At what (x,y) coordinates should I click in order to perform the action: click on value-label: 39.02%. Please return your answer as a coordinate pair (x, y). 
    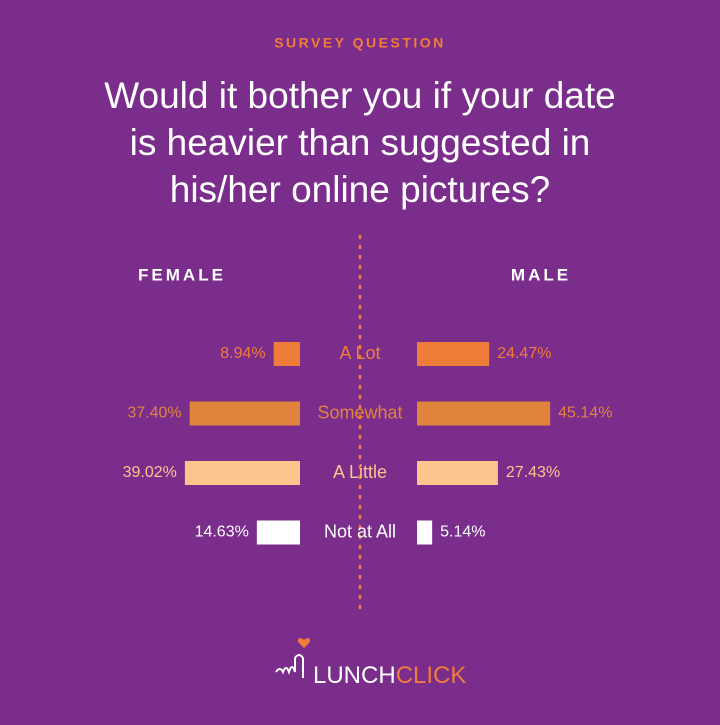
    Looking at the image, I should click on (150, 472).